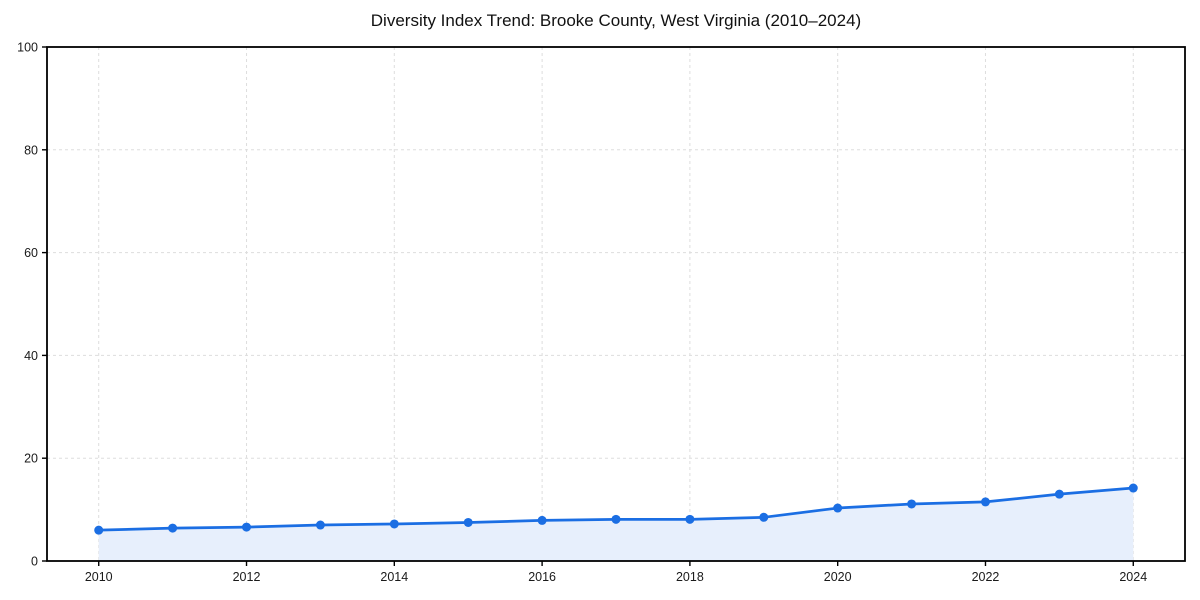 This screenshot has height=600, width=1200. What do you see at coordinates (99, 577) in the screenshot?
I see `x-tick-label: 2010` at bounding box center [99, 577].